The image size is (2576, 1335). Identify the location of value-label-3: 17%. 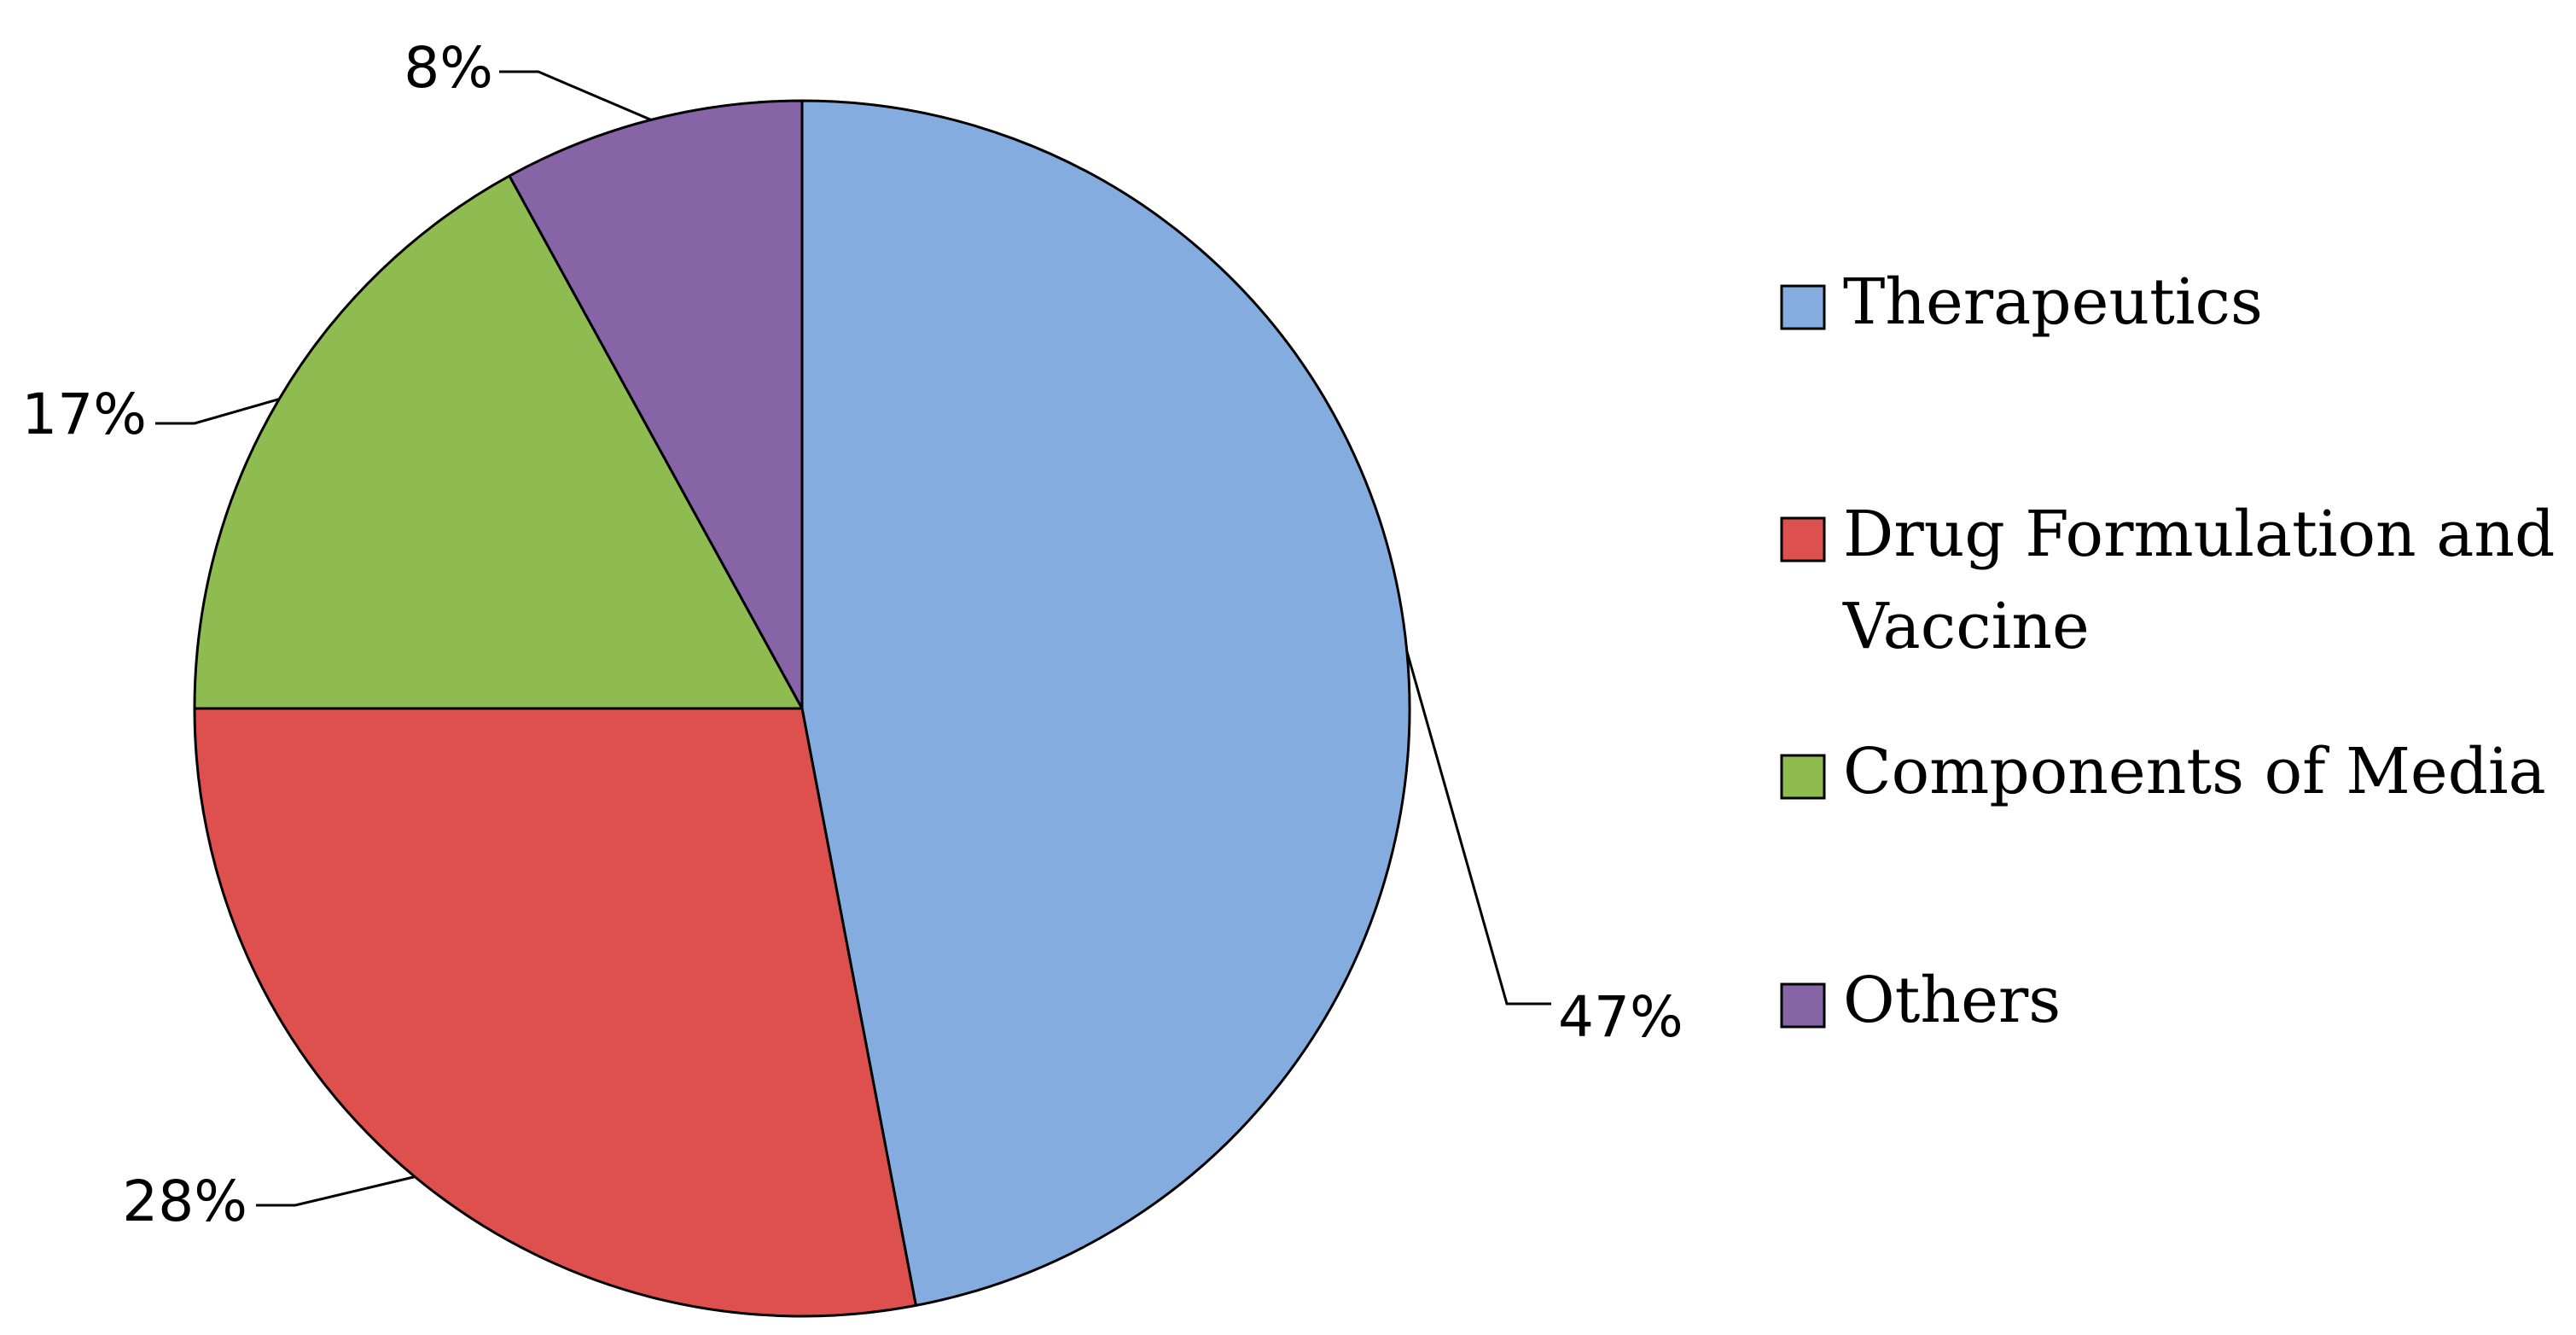
(84, 414).